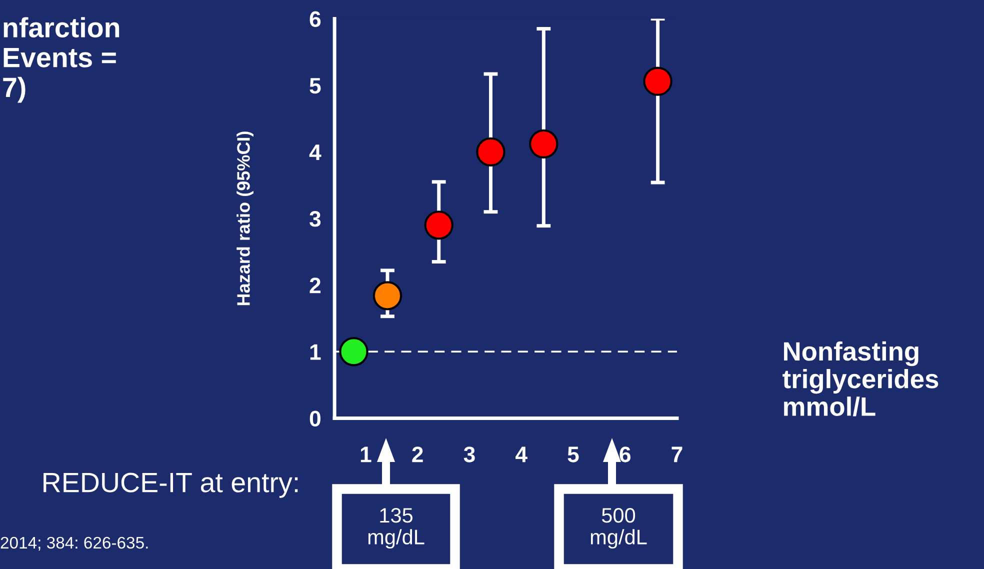 Image resolution: width=984 pixels, height=569 pixels. I want to click on x-tick-label: 2, so click(417, 454).